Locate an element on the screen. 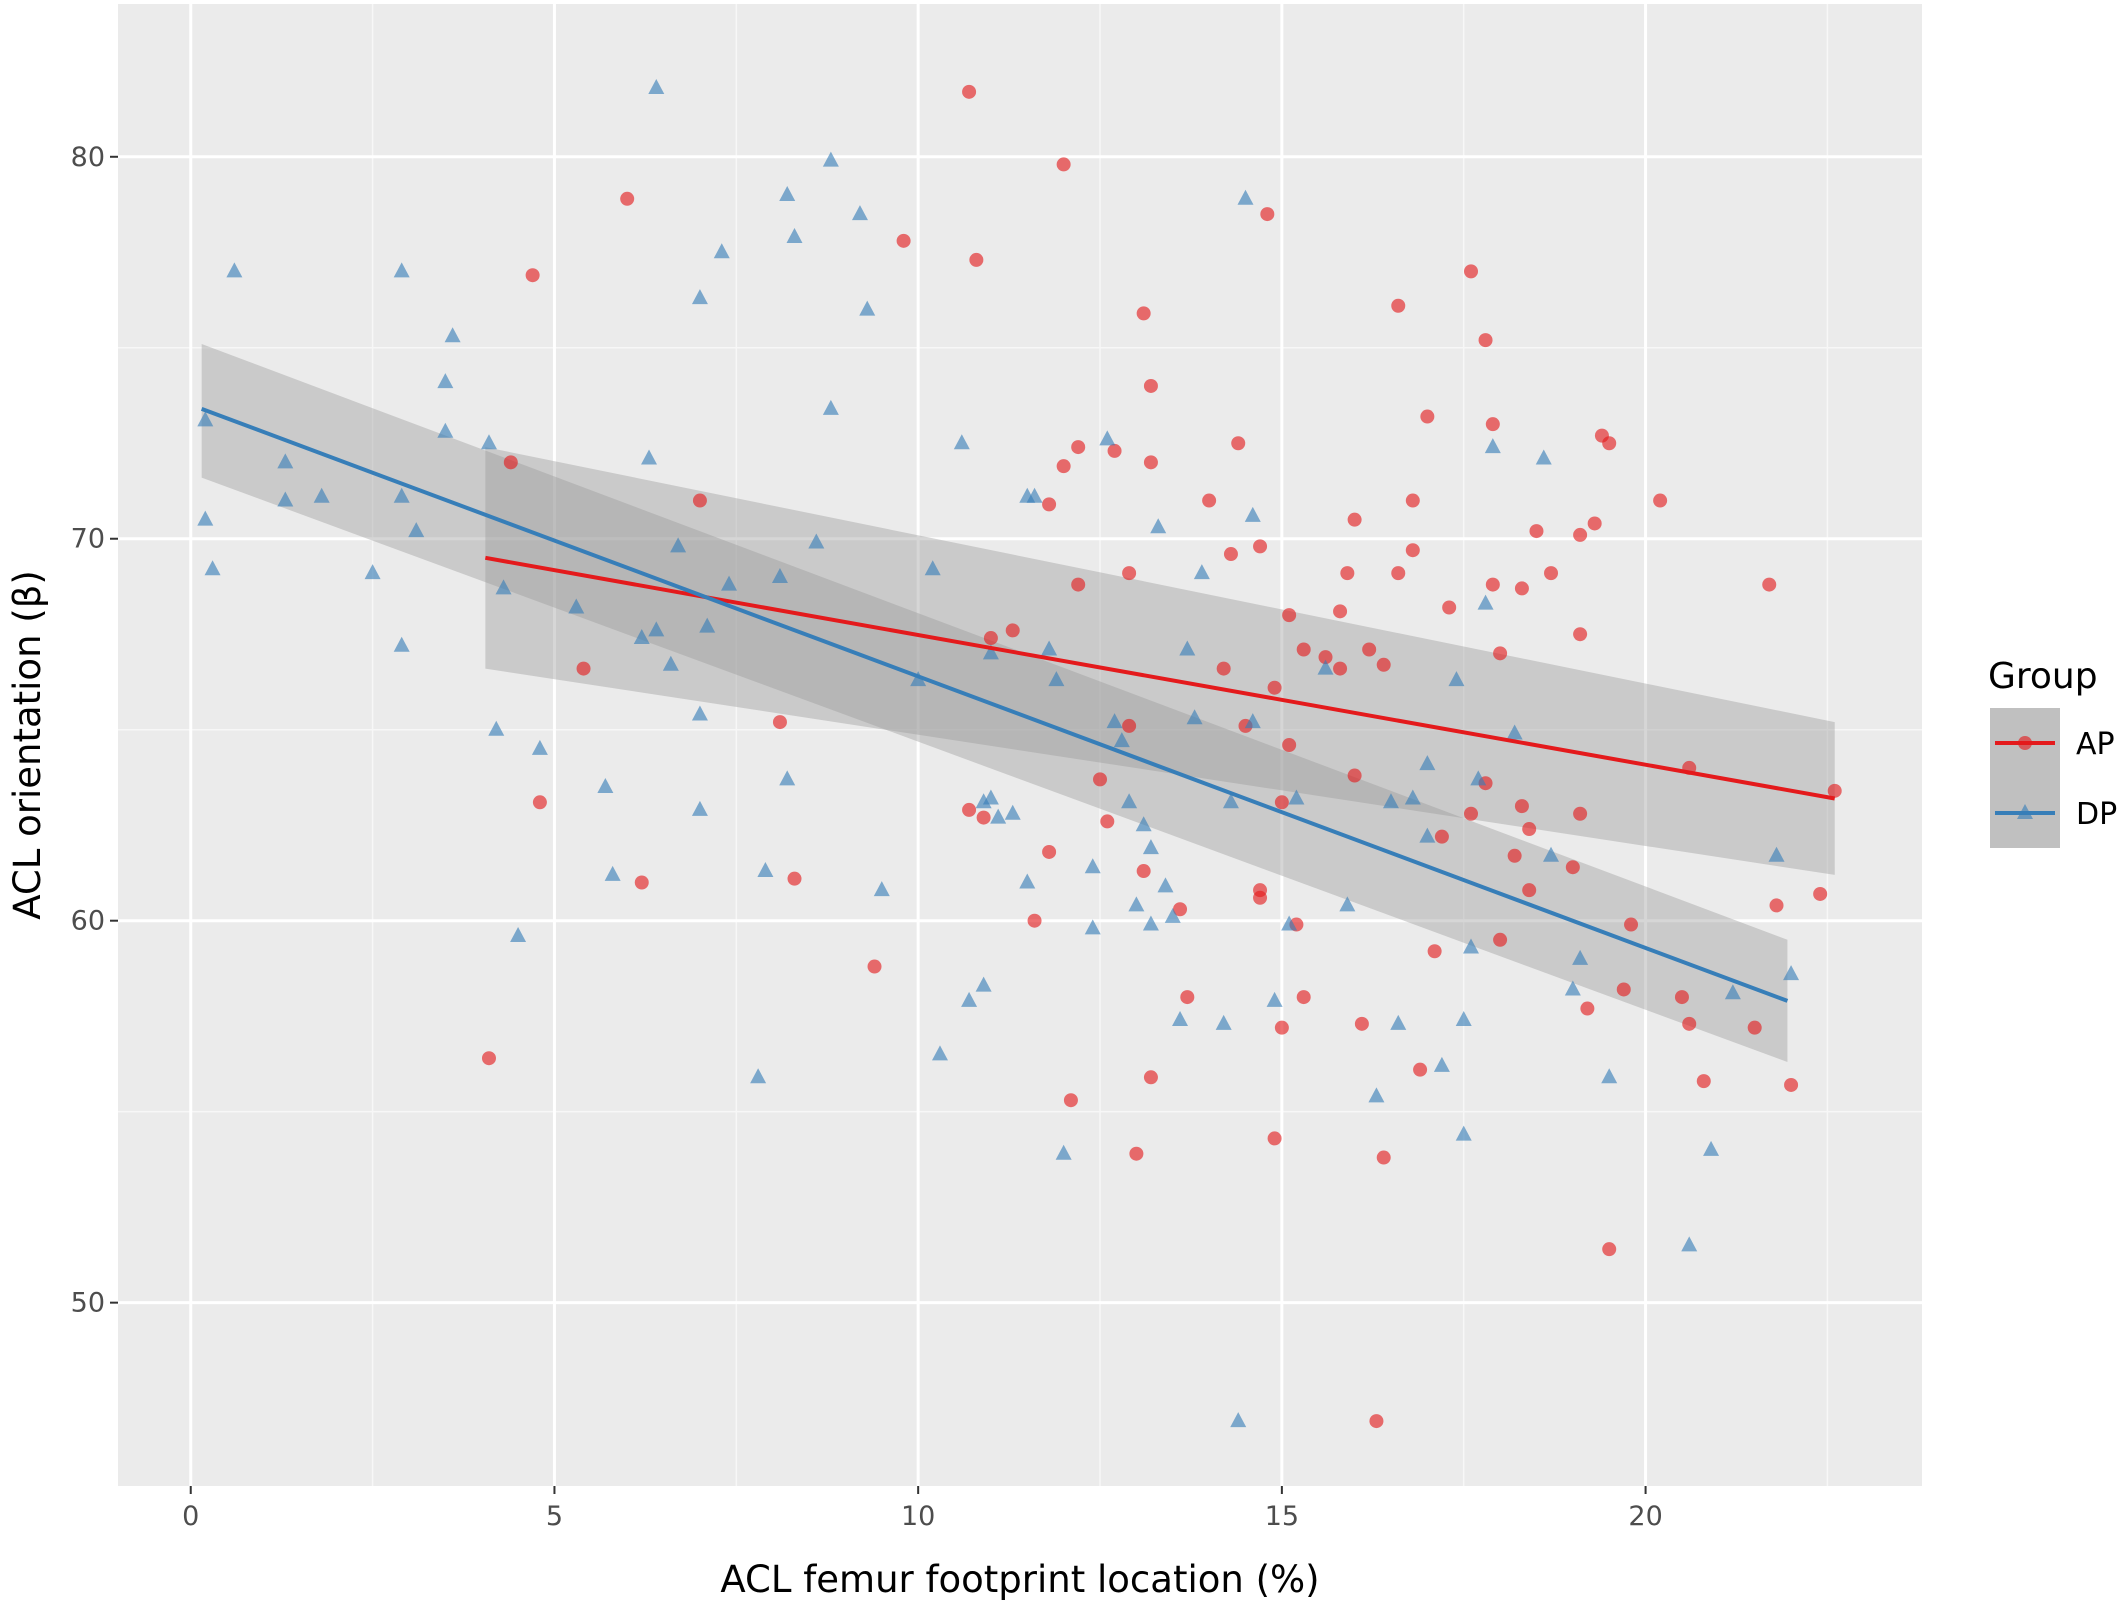 This screenshot has width=2128, height=1607. x-tick-label: 15 is located at coordinates (1282, 1516).